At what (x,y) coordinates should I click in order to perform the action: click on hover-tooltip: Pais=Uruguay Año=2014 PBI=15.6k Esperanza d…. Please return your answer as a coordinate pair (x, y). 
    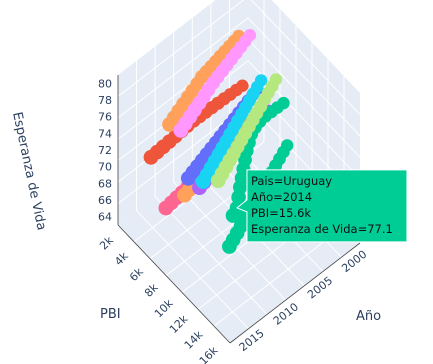
    Looking at the image, I should click on (321, 206).